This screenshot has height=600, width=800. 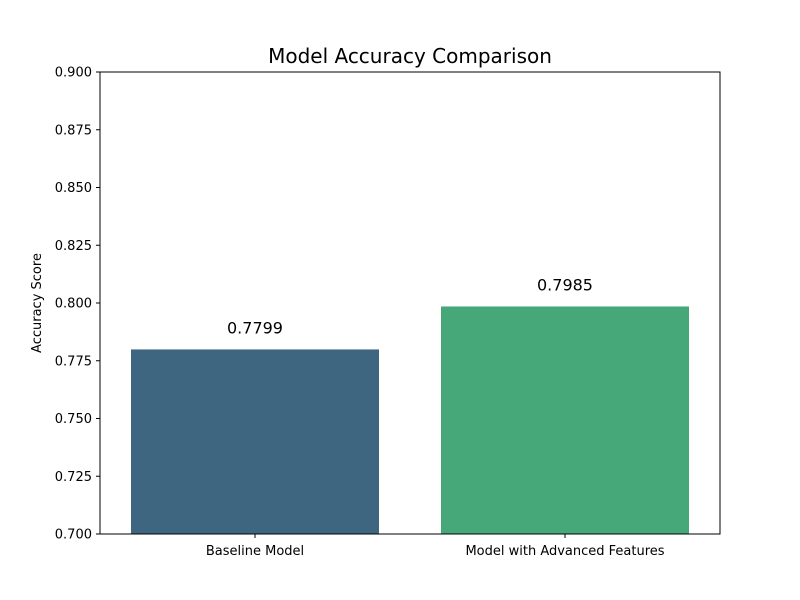 I want to click on y-tick-label-1: 0.725, so click(x=73, y=477).